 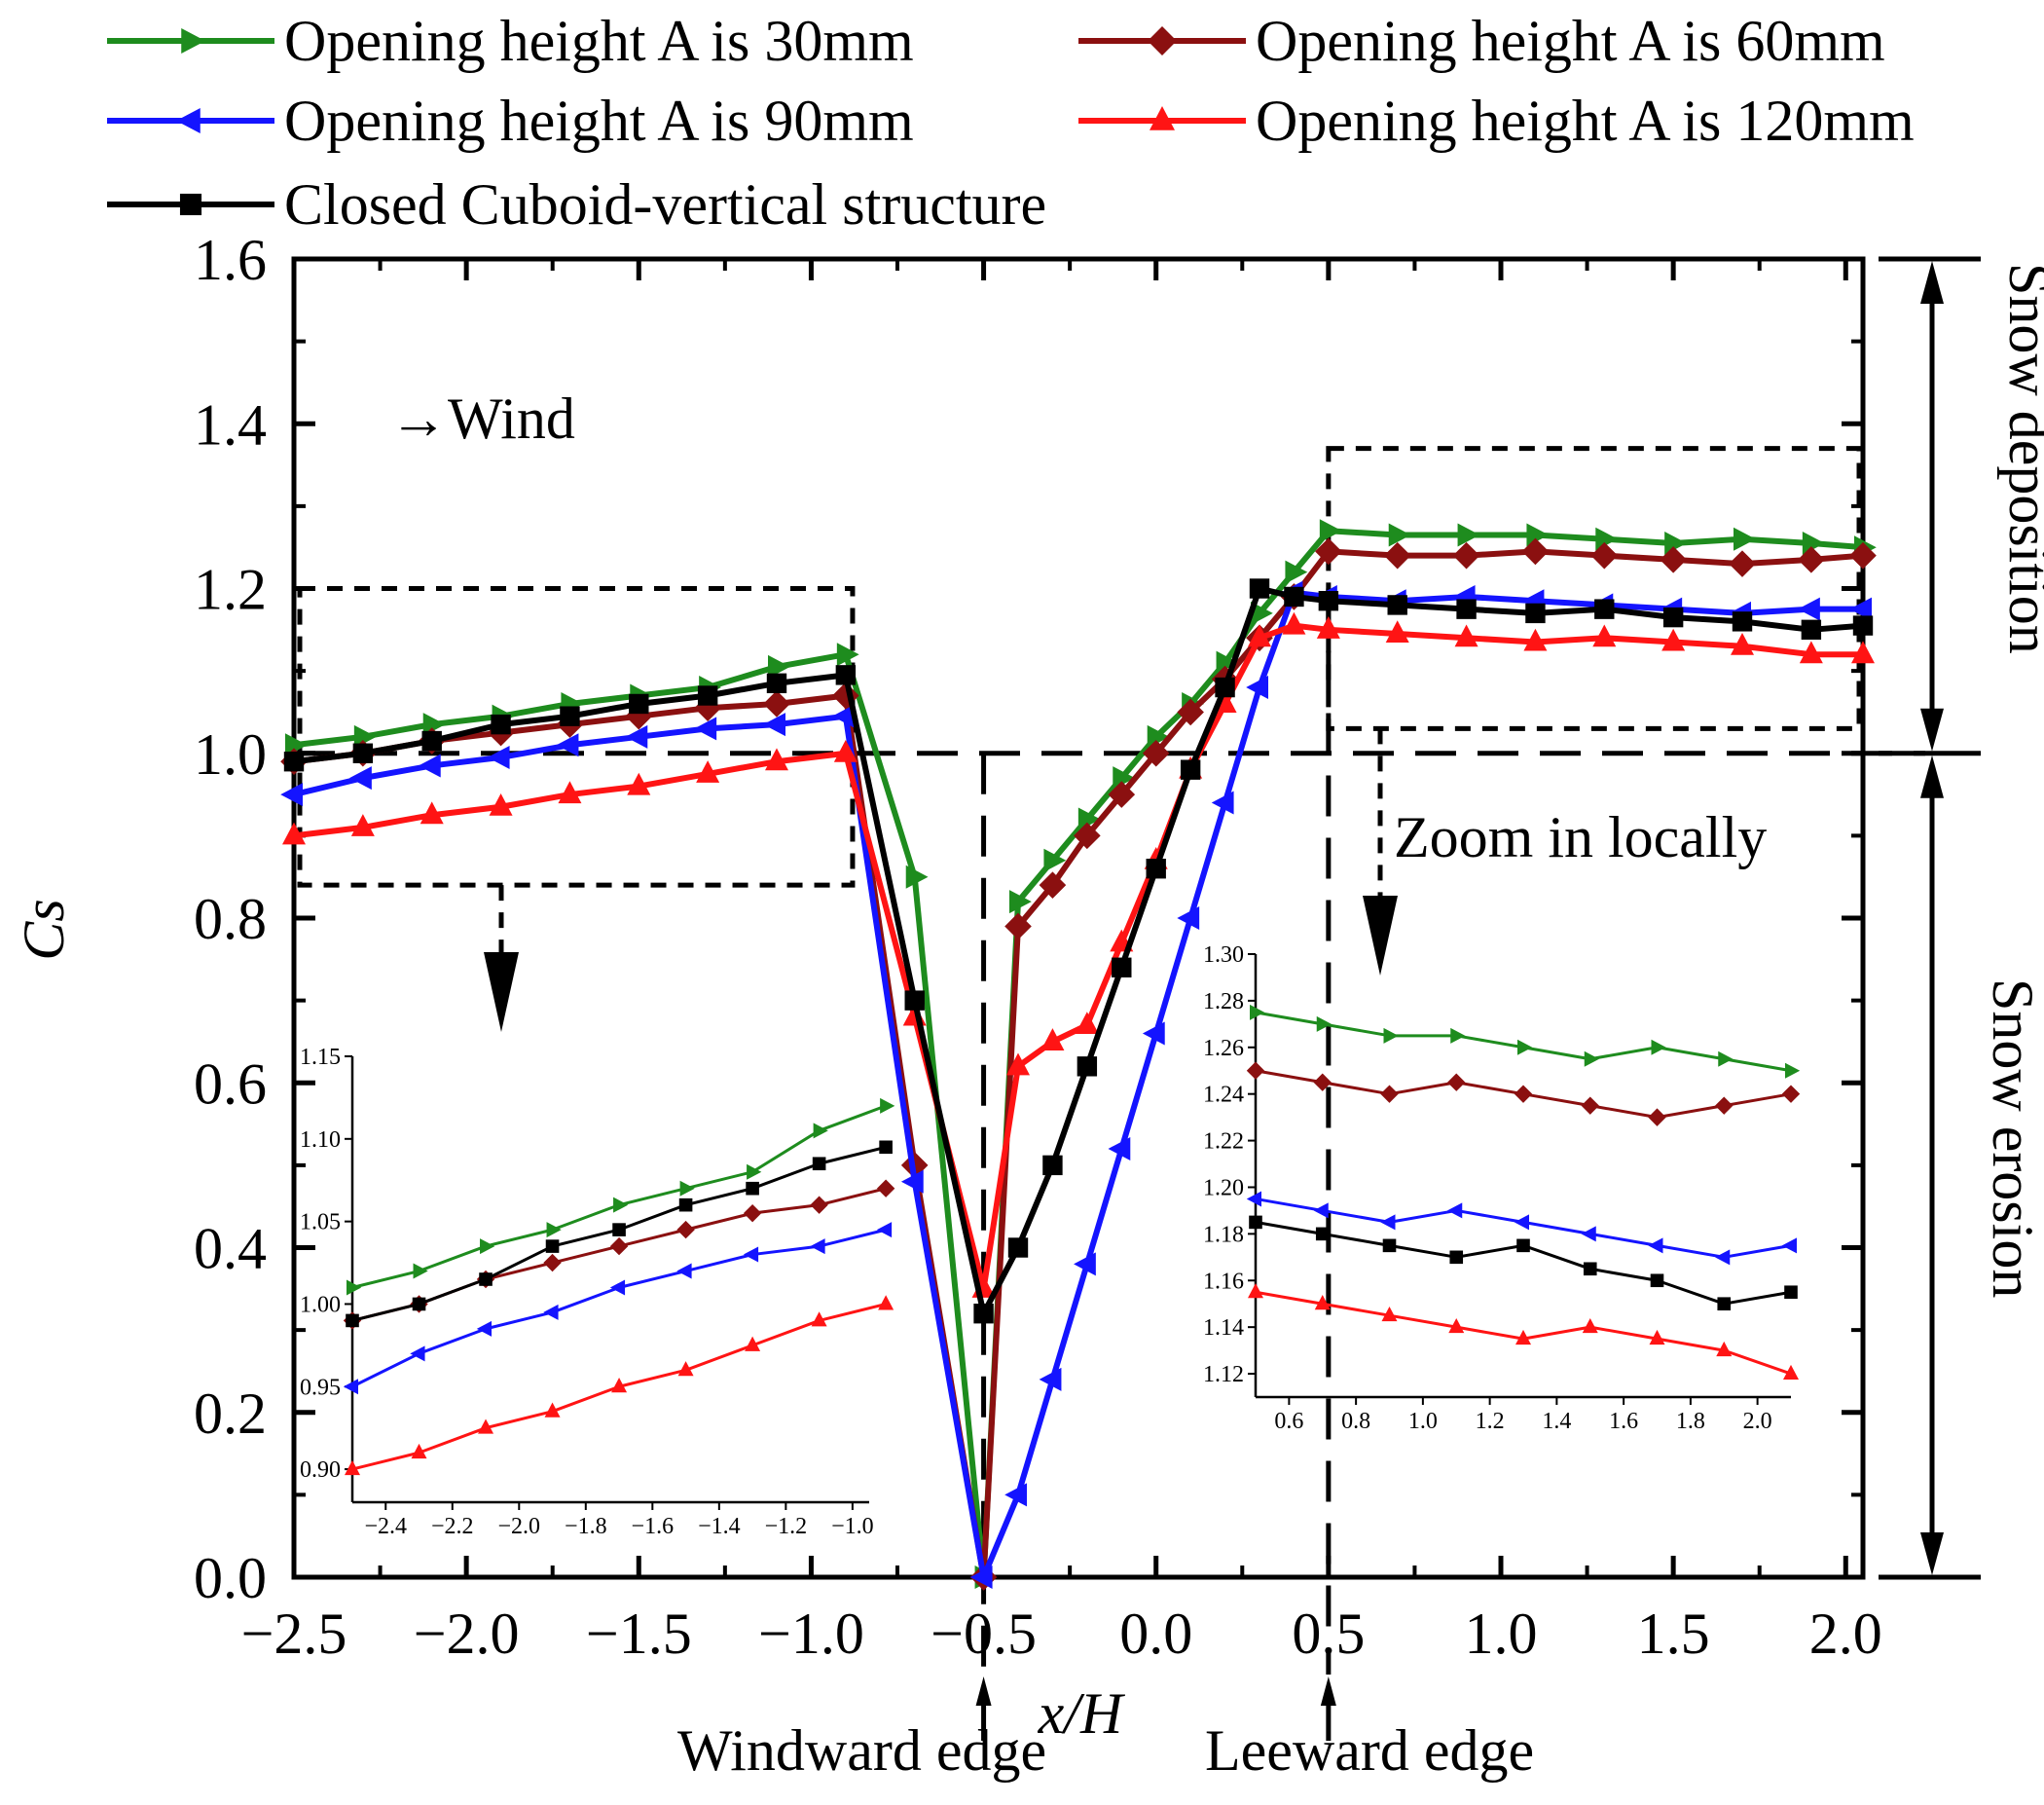 I want to click on inset-y-tick-label: 1.15, so click(x=321, y=1058).